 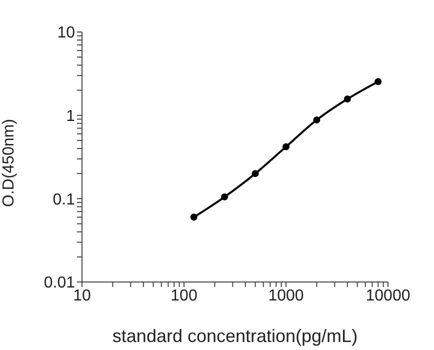 What do you see at coordinates (388, 295) in the screenshot?
I see `x-tick-label: 10000` at bounding box center [388, 295].